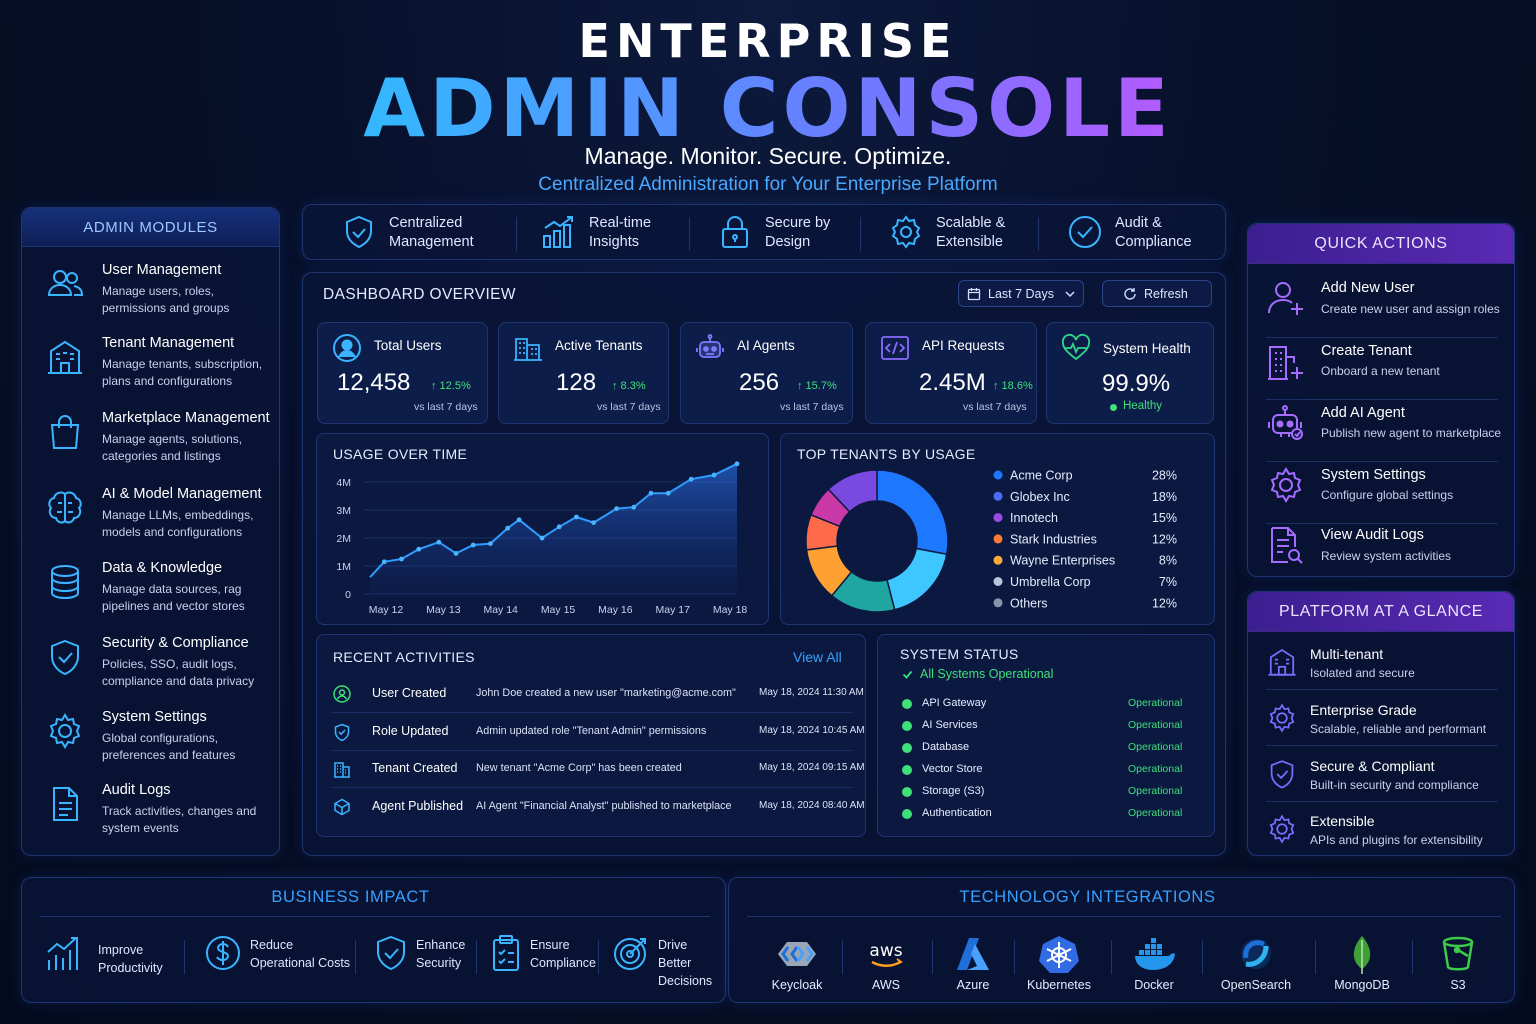 The width and height of the screenshot is (1536, 1024). Describe the element at coordinates (1130, 373) in the screenshot. I see `kpi-system-health: System Health 99.9% Healthy` at that location.